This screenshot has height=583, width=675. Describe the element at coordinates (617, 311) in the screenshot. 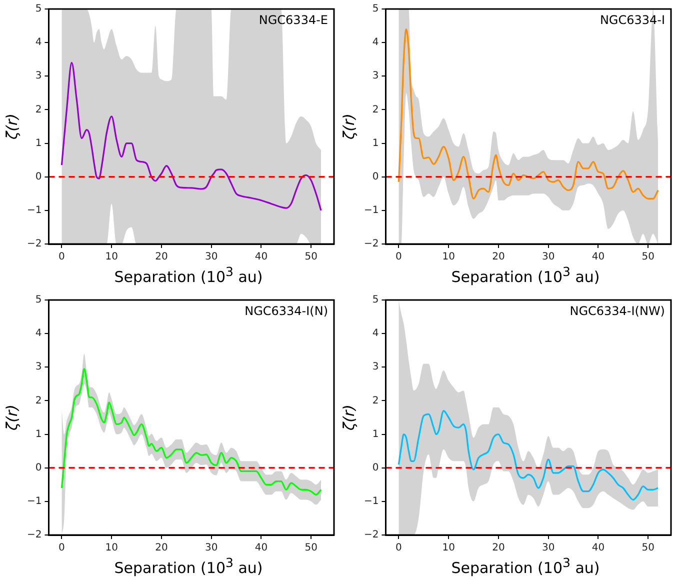

I see `annotation: NGC6334-I(NW)` at that location.